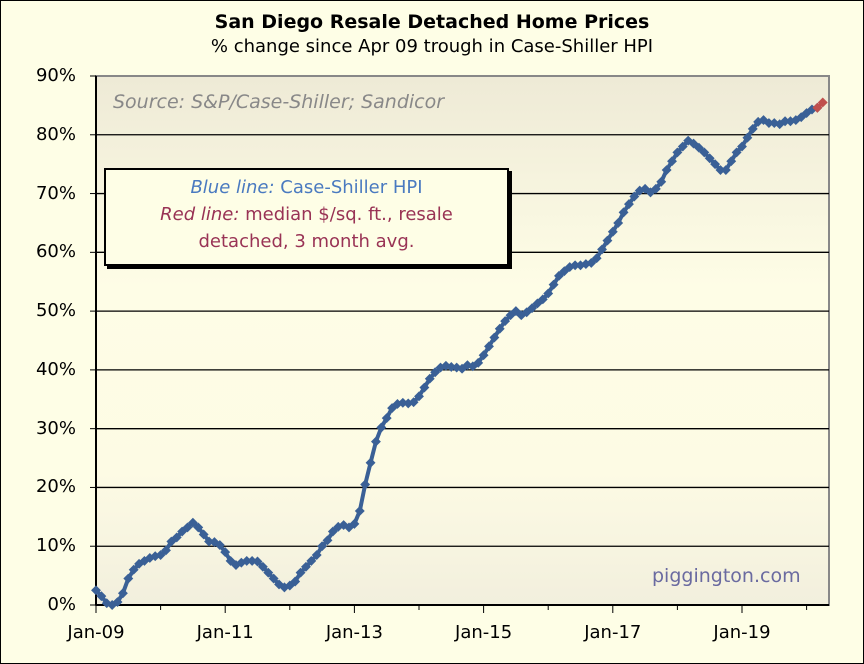  What do you see at coordinates (55, 546) in the screenshot?
I see `y-tick-label: 10%` at bounding box center [55, 546].